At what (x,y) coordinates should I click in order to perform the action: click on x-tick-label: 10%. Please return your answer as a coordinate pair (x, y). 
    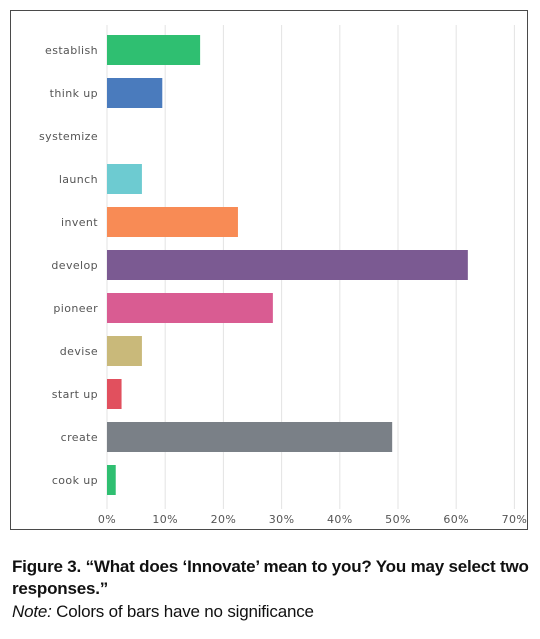
    Looking at the image, I should click on (165, 519).